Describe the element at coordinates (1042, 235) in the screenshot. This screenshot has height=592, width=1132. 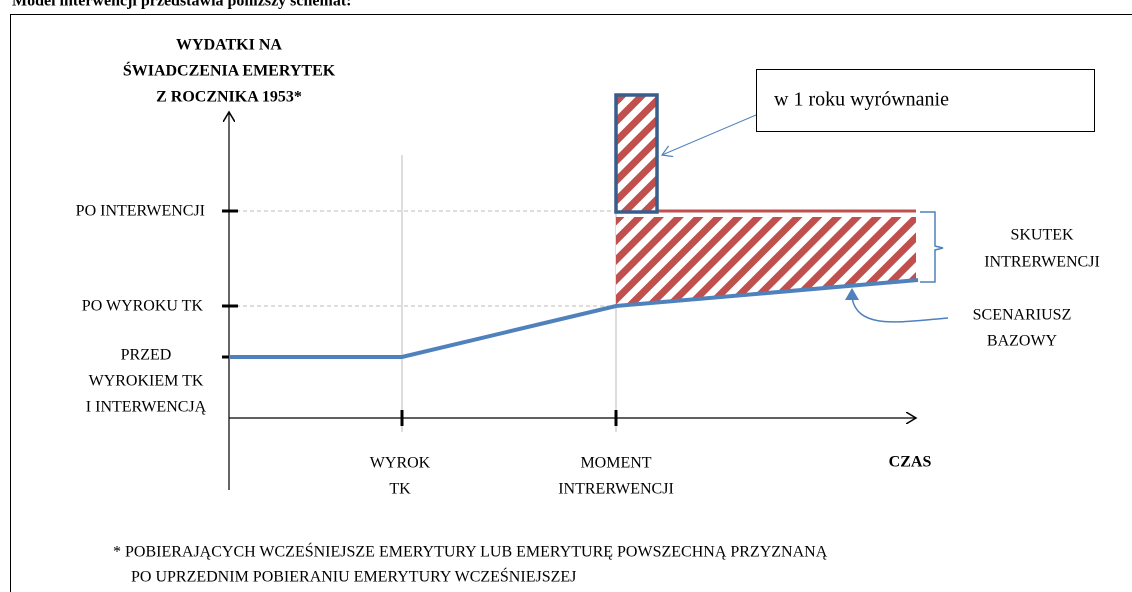
I see `effect-label: SKUTEK` at that location.